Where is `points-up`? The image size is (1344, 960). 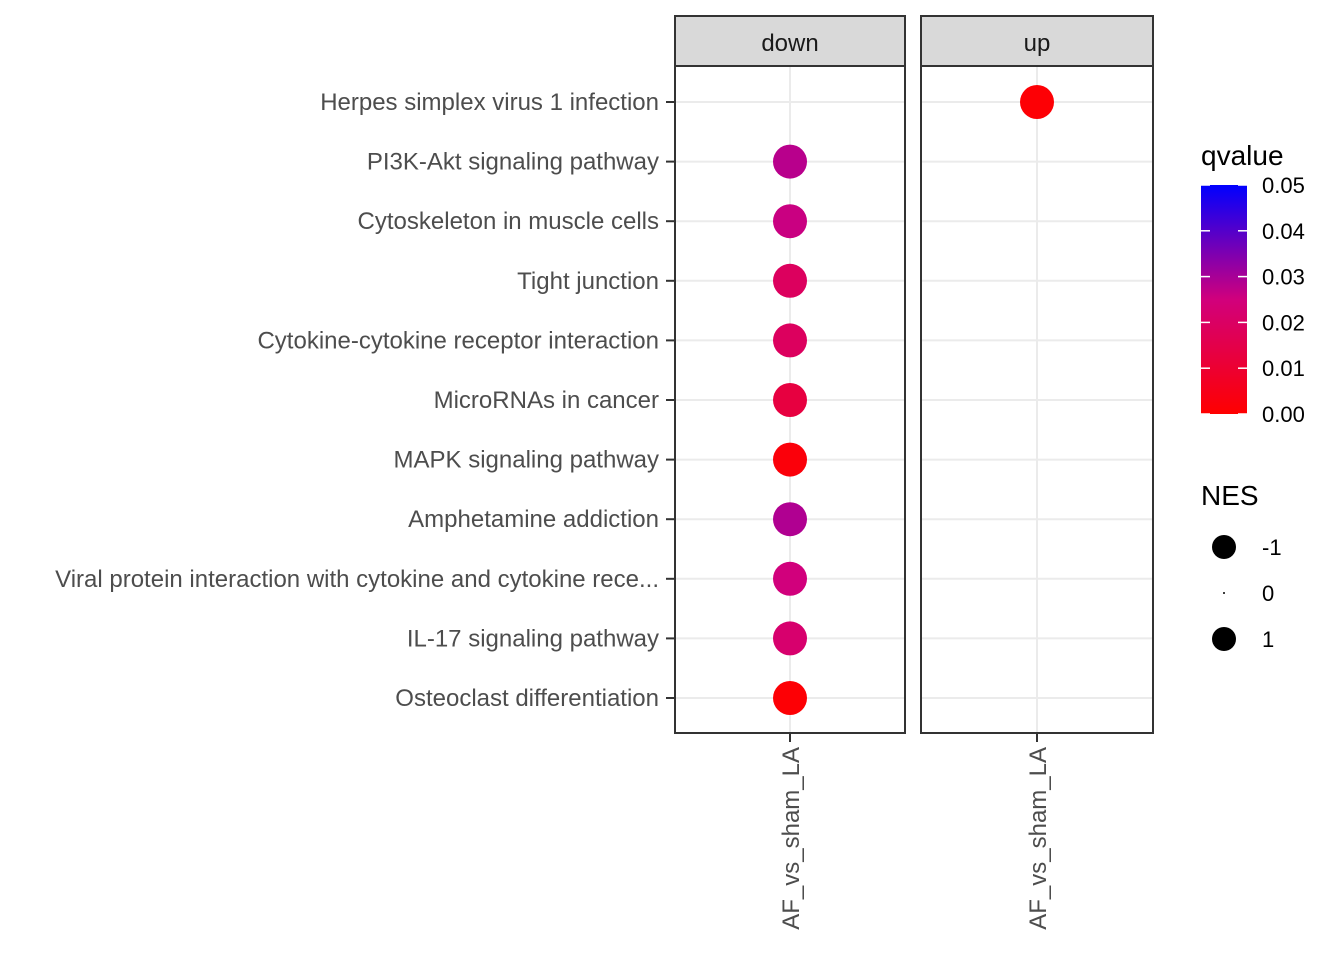 points-up is located at coordinates (1037, 102).